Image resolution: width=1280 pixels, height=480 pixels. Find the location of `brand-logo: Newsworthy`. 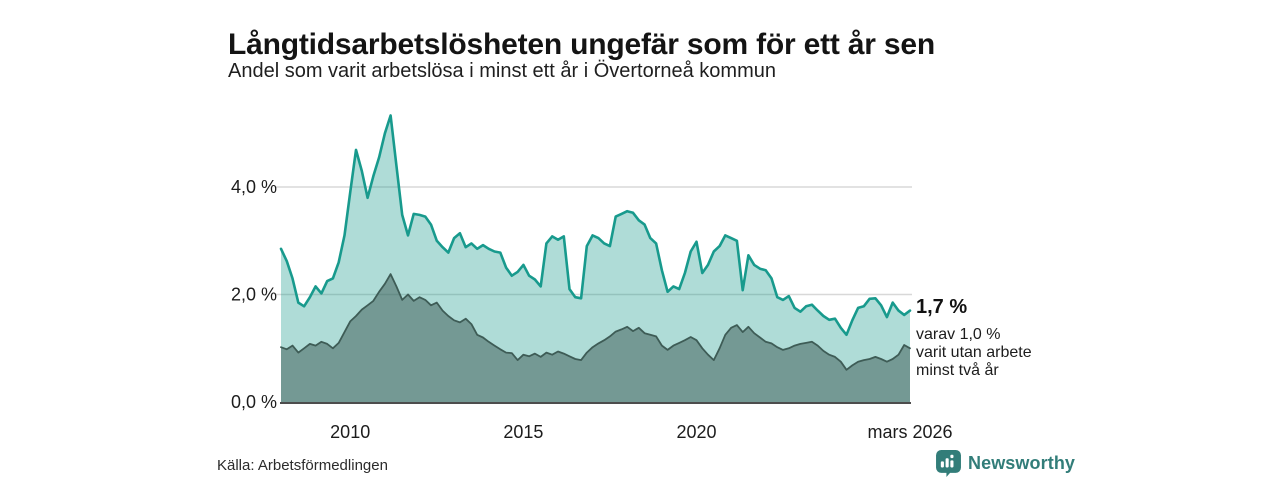

brand-logo: Newsworthy is located at coordinates (1005, 463).